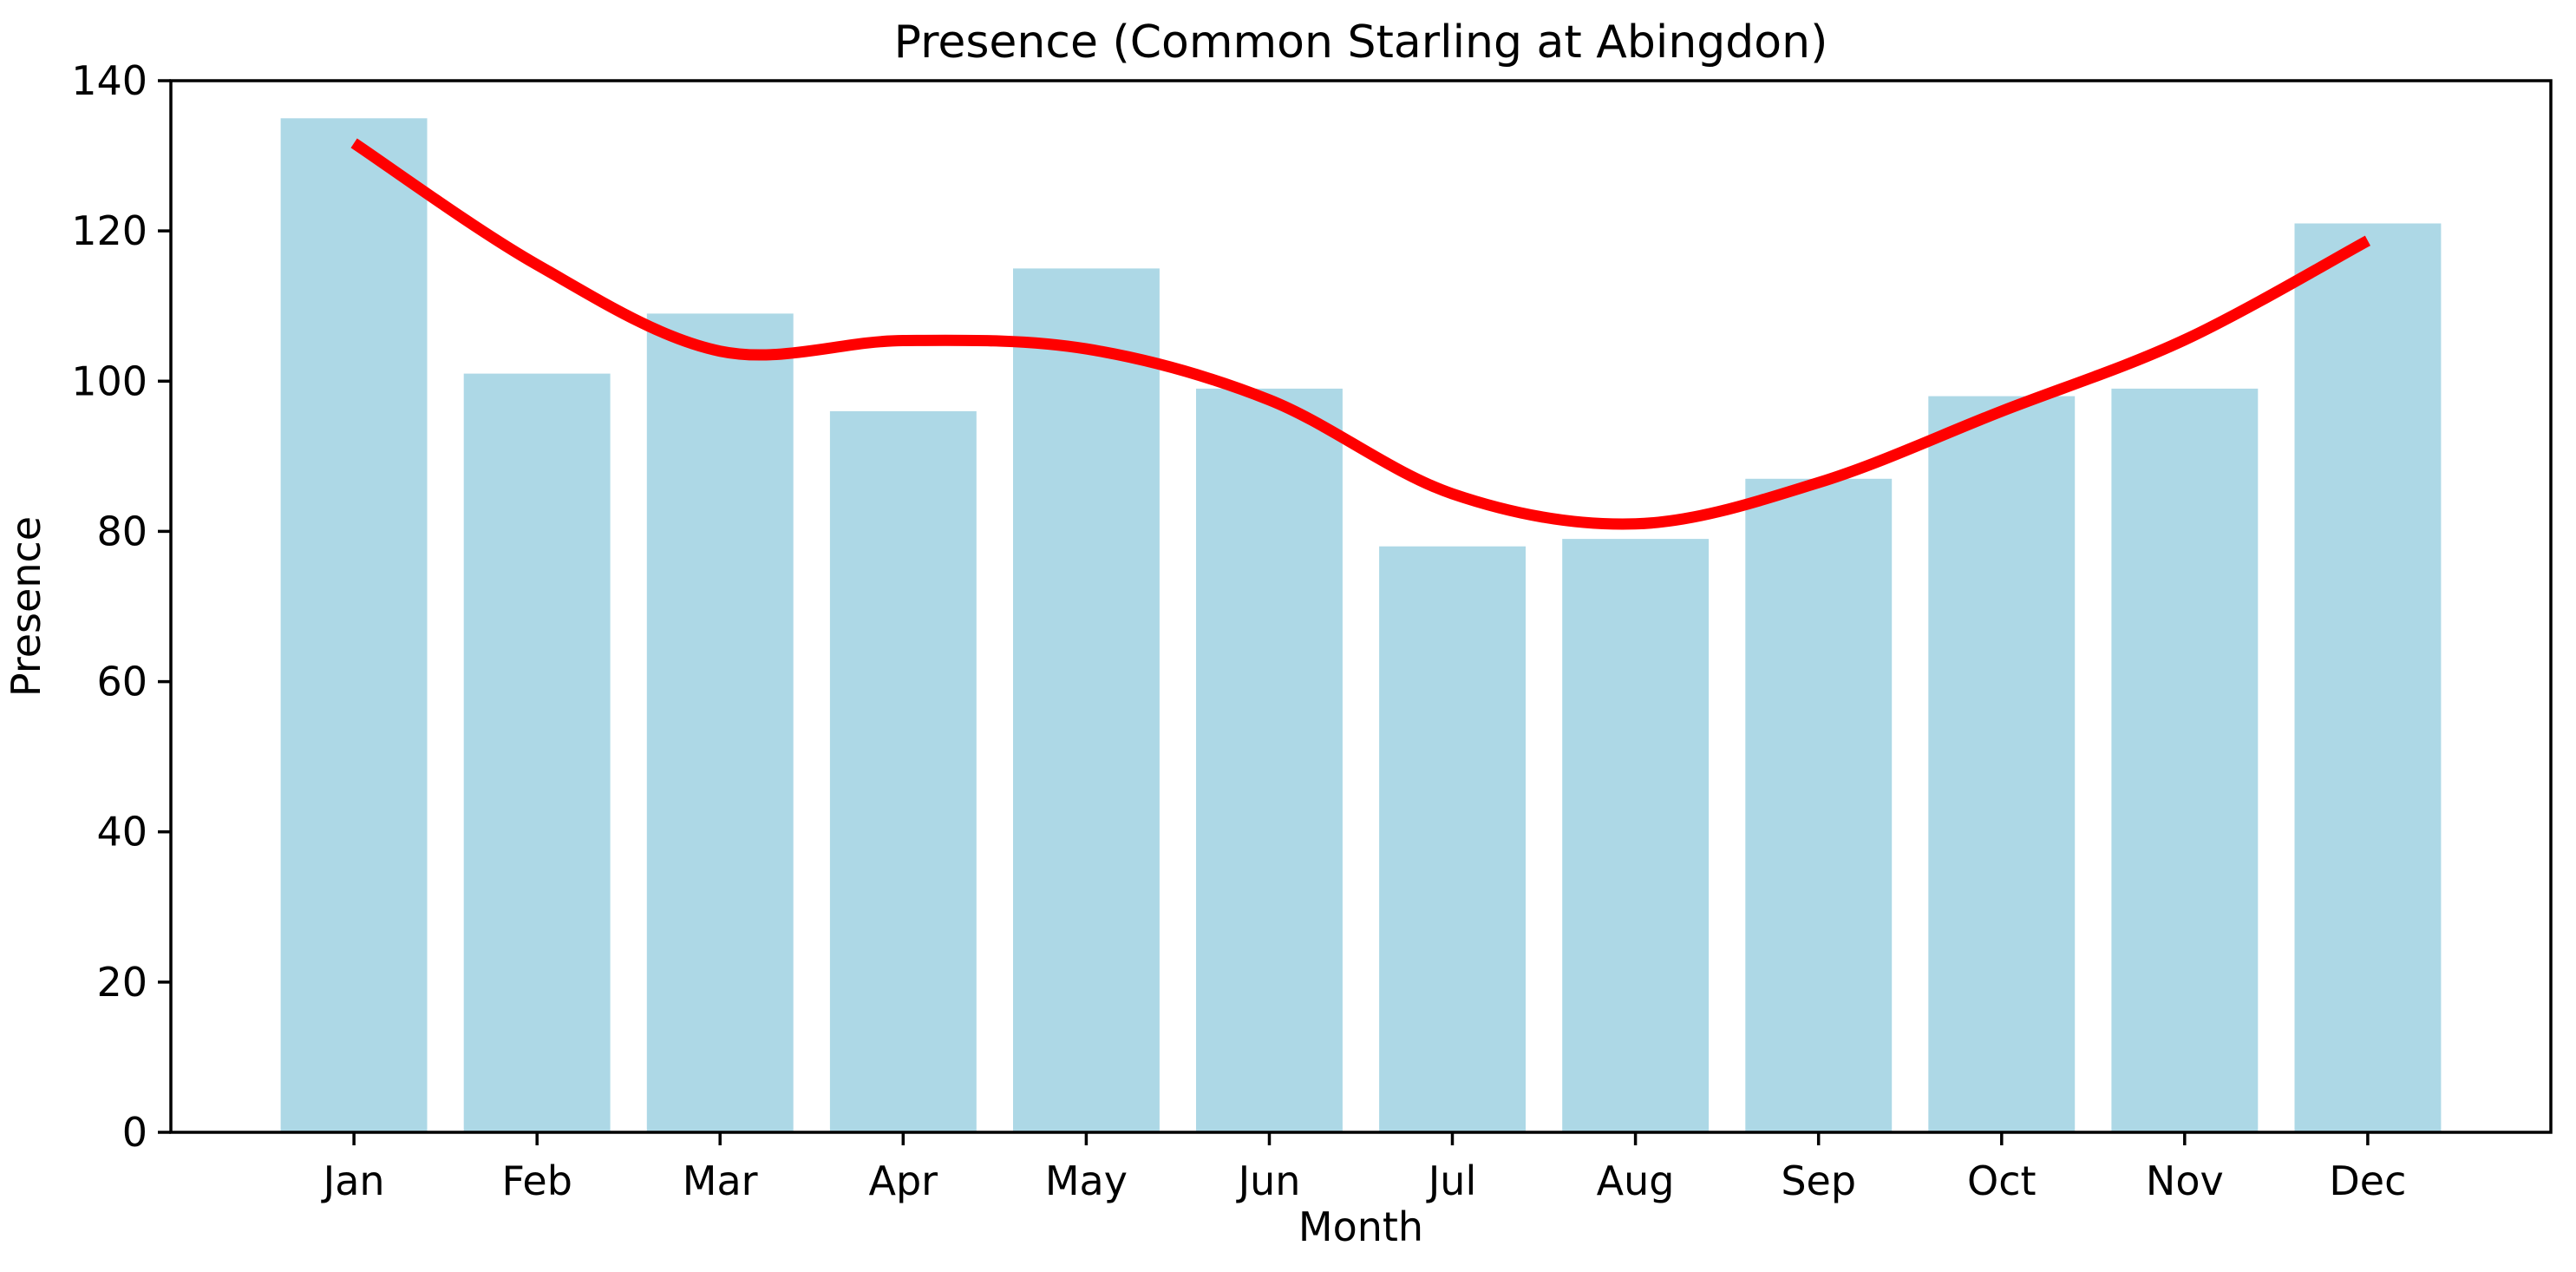 This screenshot has height=1272, width=2576. Describe the element at coordinates (2185, 760) in the screenshot. I see `bar-nov` at that location.